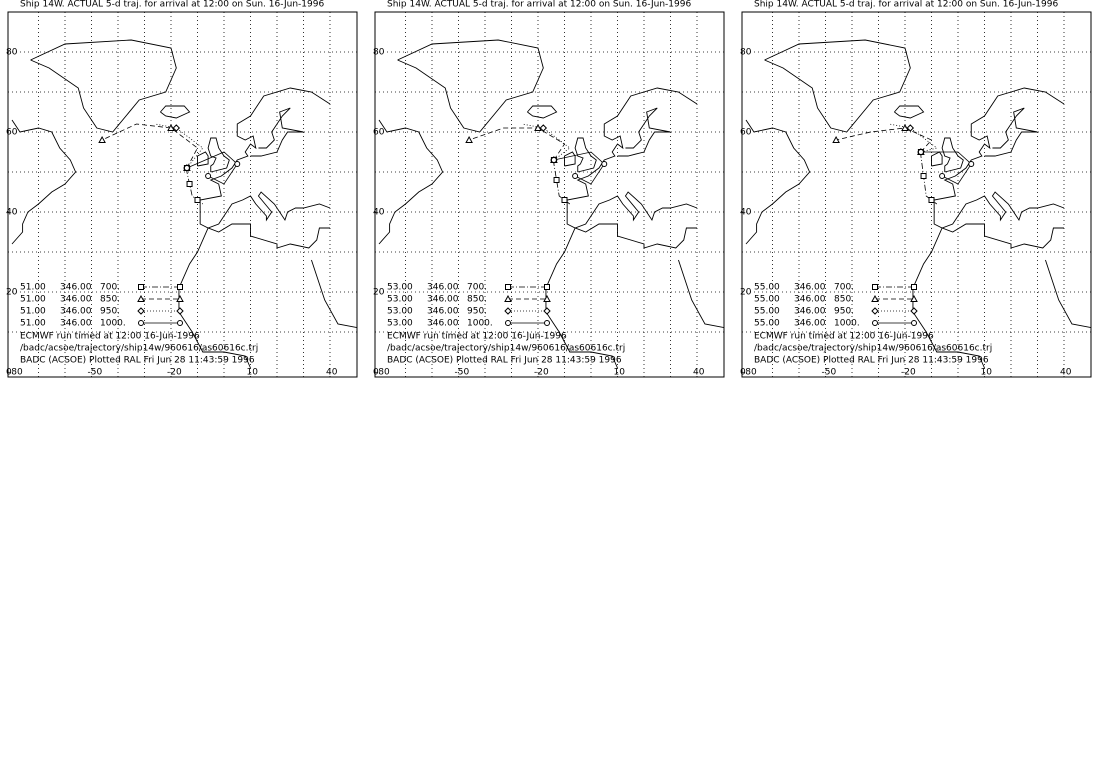 This screenshot has width=1100, height=780. I want to click on legend-lat: 55.00, so click(767, 324).